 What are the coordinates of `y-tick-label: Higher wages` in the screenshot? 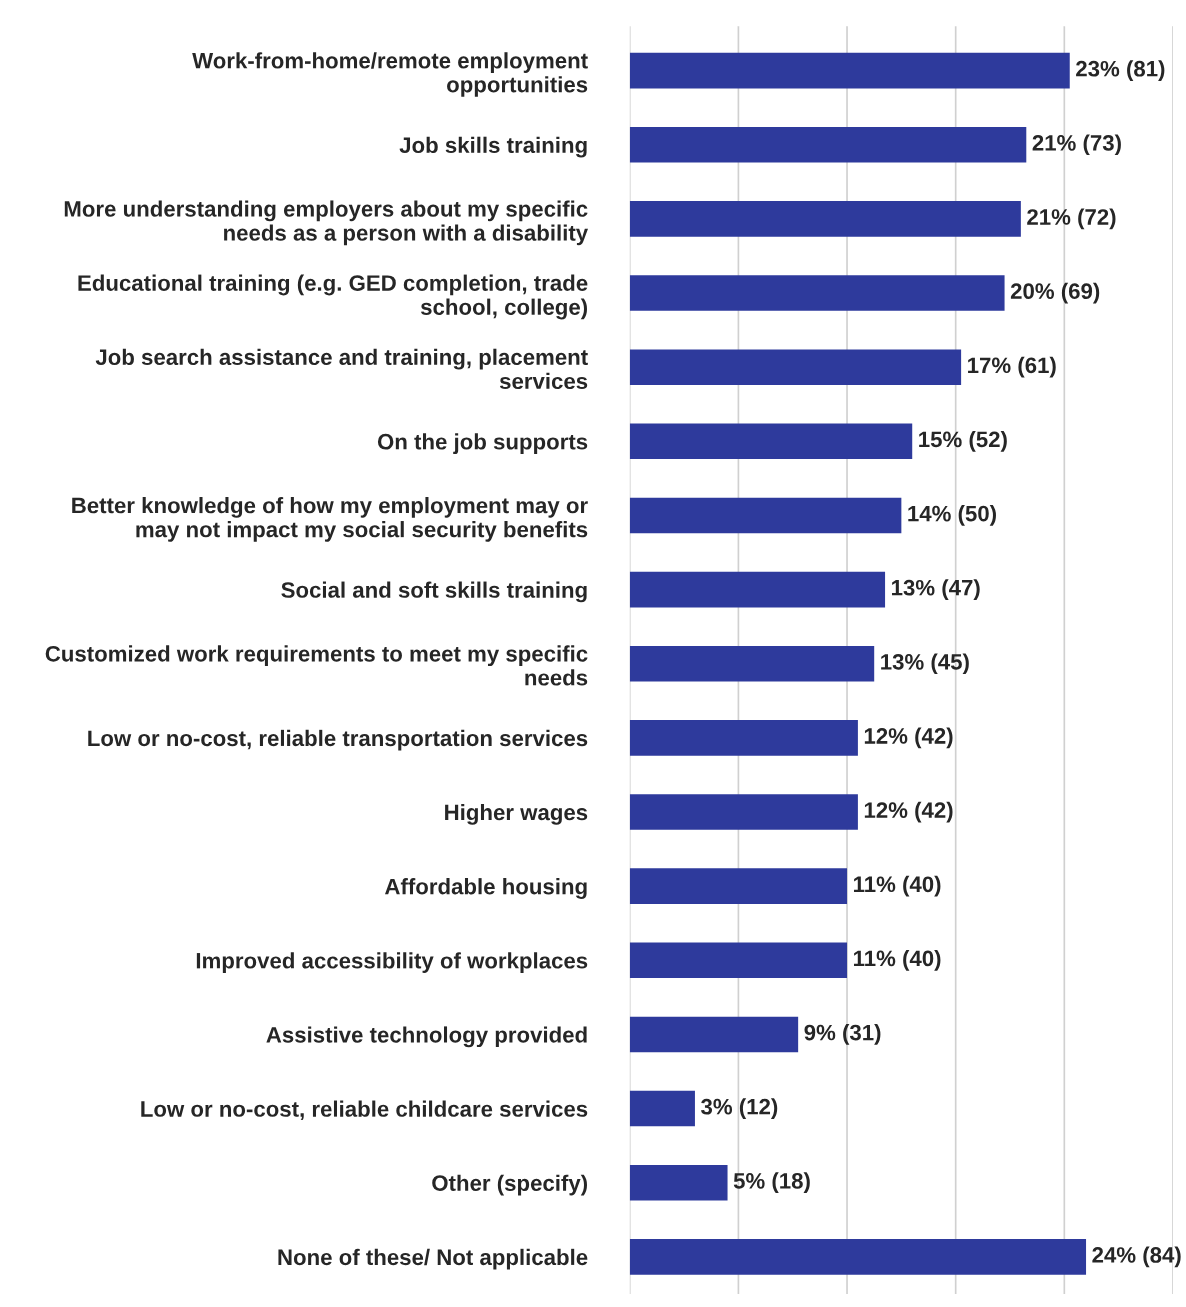 It's located at (516, 814).